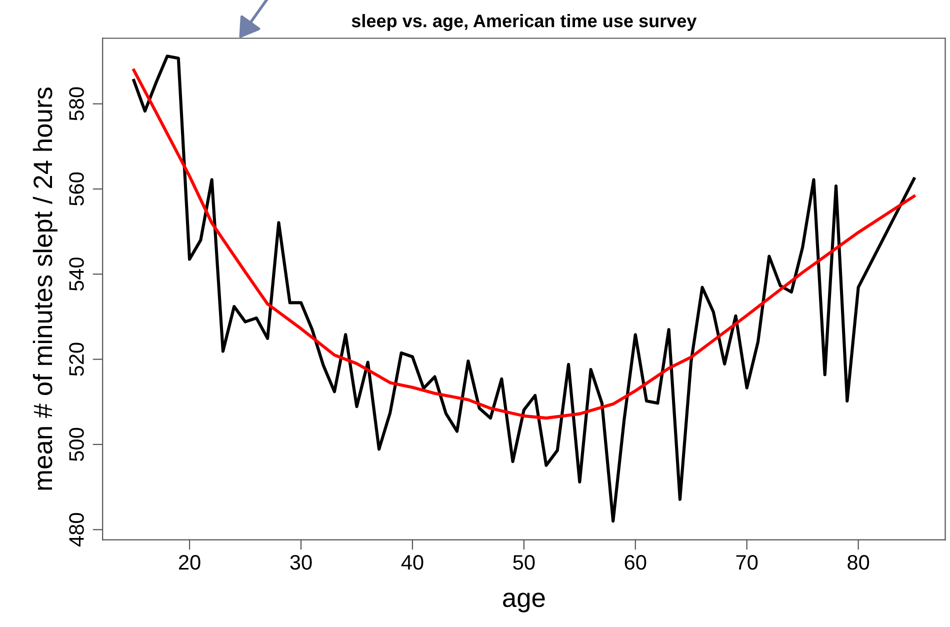 This screenshot has width=950, height=627. I want to click on x-tick-label: 80, so click(859, 562).